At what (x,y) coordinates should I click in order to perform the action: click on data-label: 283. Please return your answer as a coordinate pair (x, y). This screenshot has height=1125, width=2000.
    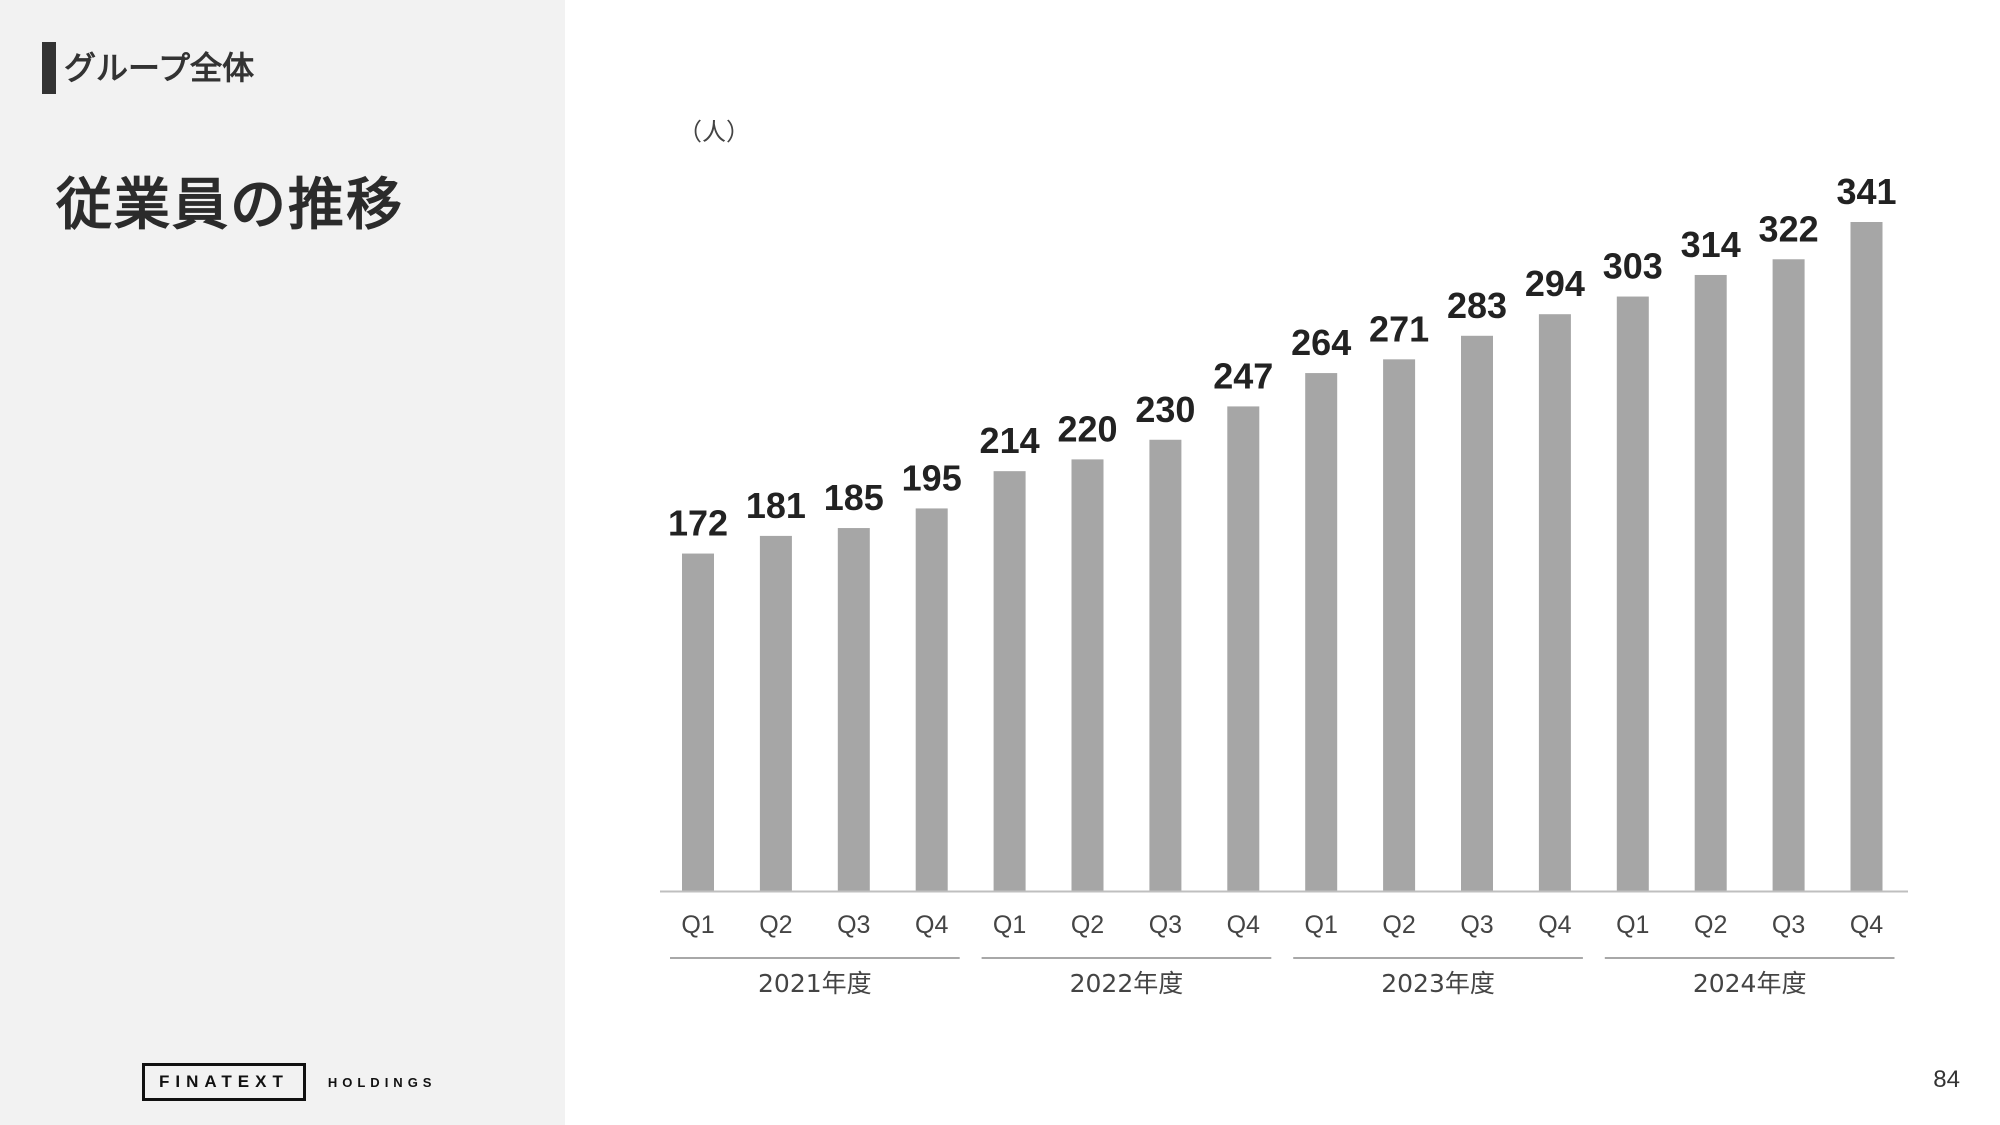
    Looking at the image, I should click on (1477, 305).